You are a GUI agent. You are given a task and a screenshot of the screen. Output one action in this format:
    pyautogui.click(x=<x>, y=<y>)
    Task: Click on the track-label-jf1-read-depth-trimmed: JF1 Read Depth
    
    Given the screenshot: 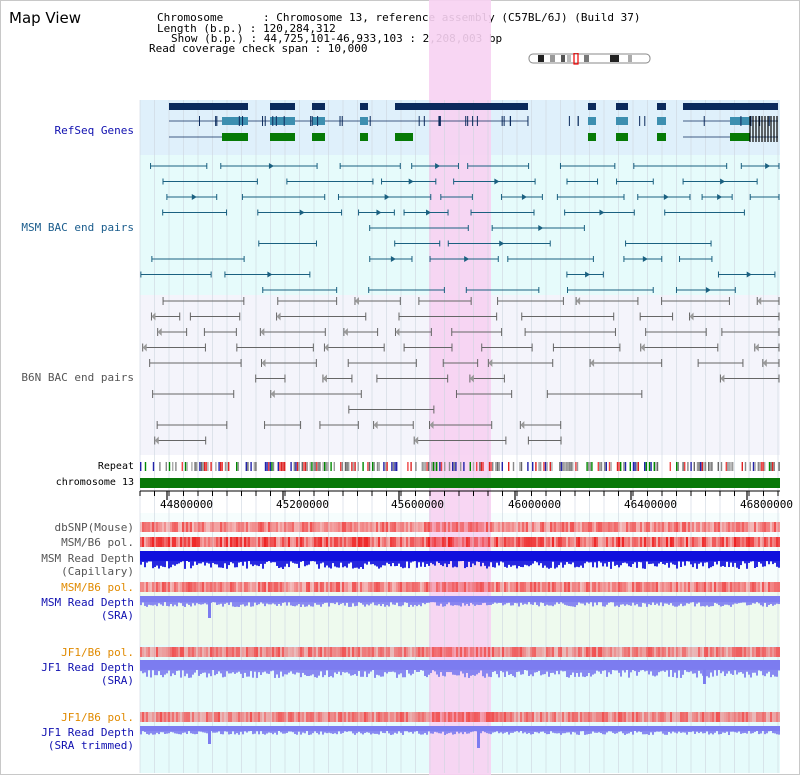 What is the action you would take?
    pyautogui.click(x=87, y=732)
    